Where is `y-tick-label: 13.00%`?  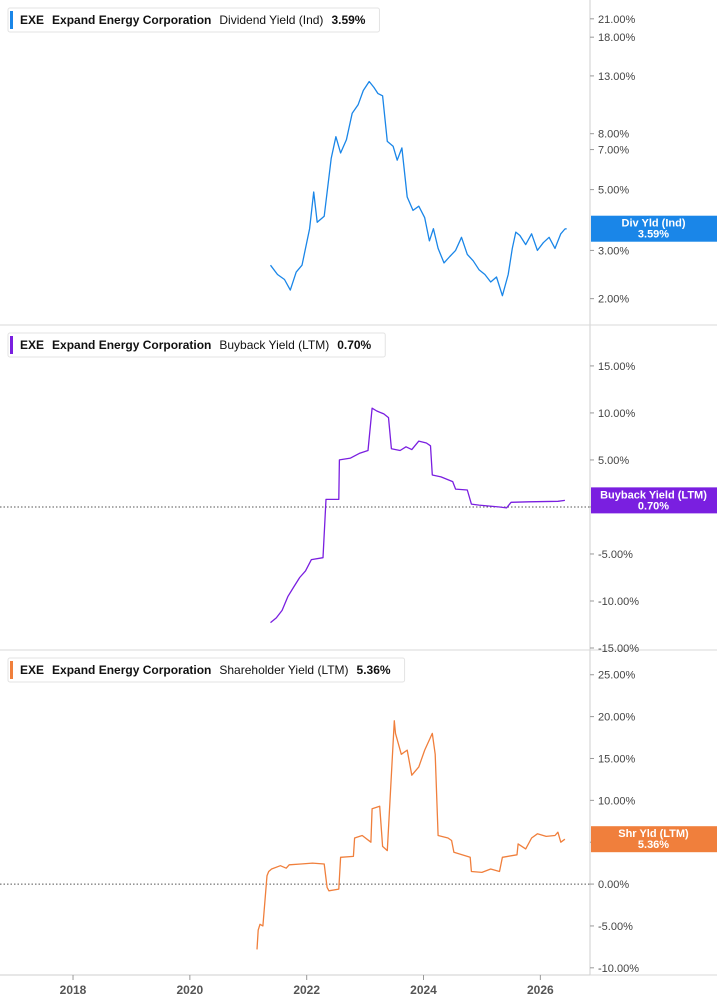
y-tick-label: 13.00% is located at coordinates (617, 77).